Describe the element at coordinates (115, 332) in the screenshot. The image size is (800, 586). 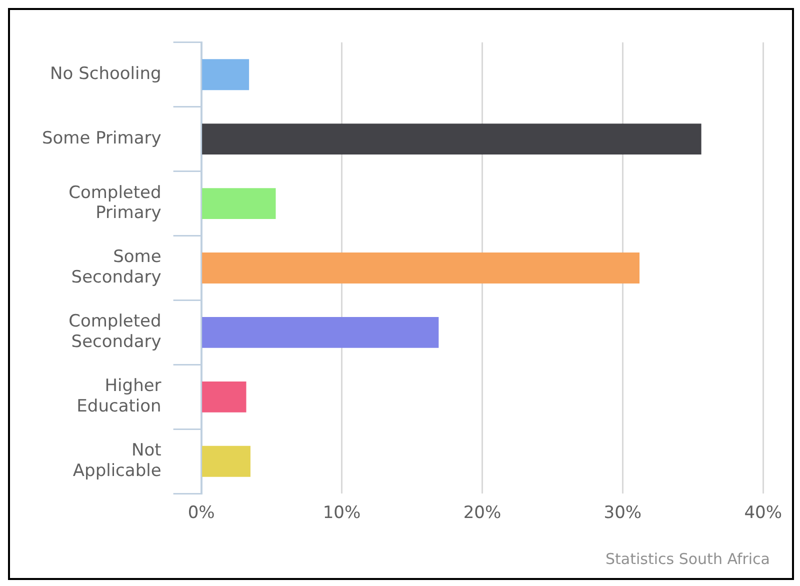
I see `y-tick-label: Completed Secondary` at that location.